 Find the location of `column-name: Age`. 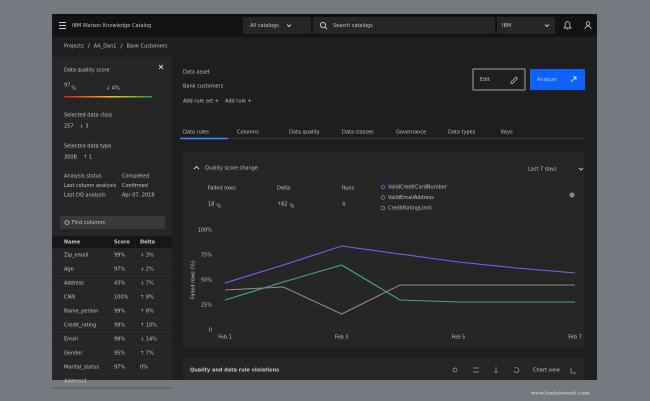

column-name: Age is located at coordinates (69, 270).